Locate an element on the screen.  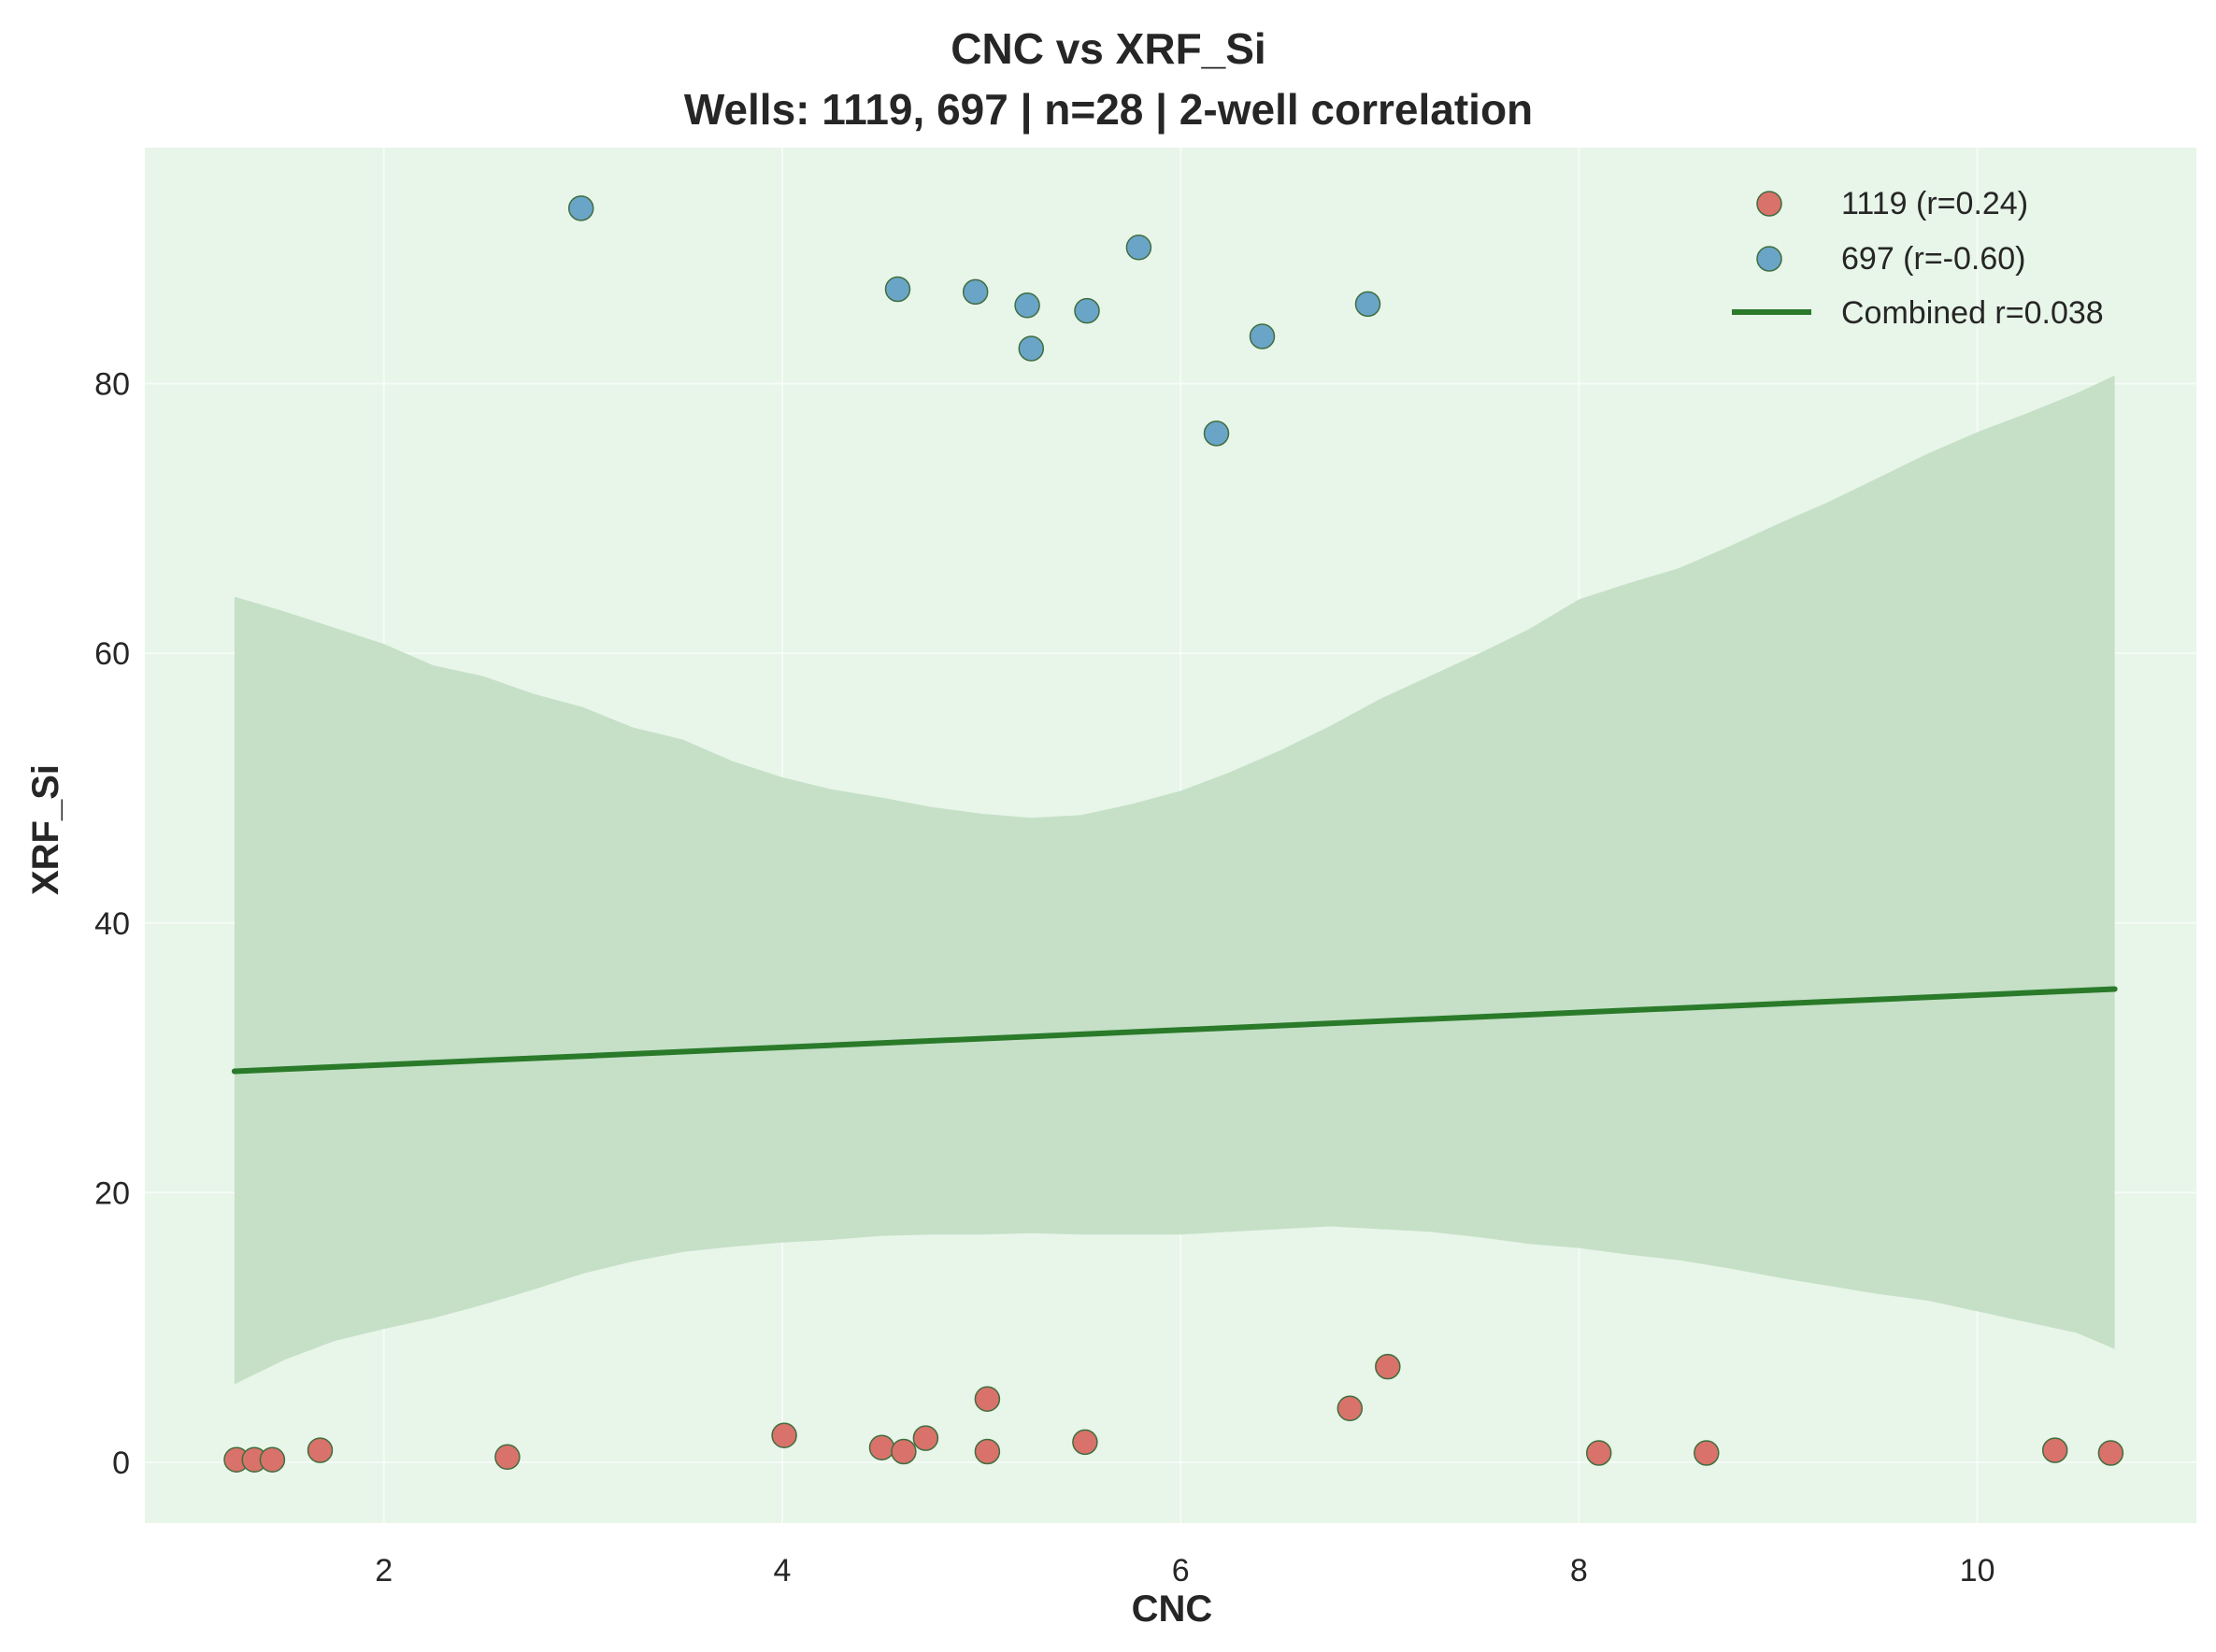
y-tick-label: 20 is located at coordinates (112, 1193).